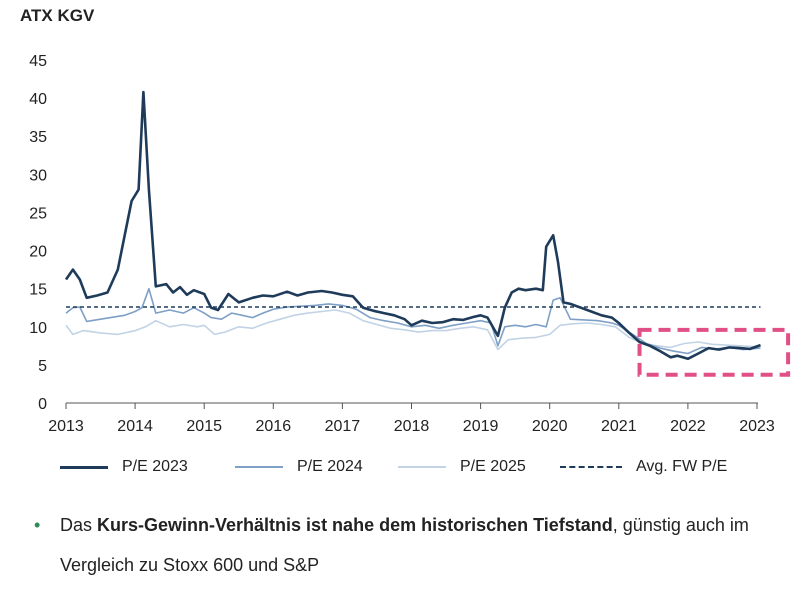 The image size is (800, 600). Describe the element at coordinates (38, 290) in the screenshot. I see `y-tick-label: 15` at that location.